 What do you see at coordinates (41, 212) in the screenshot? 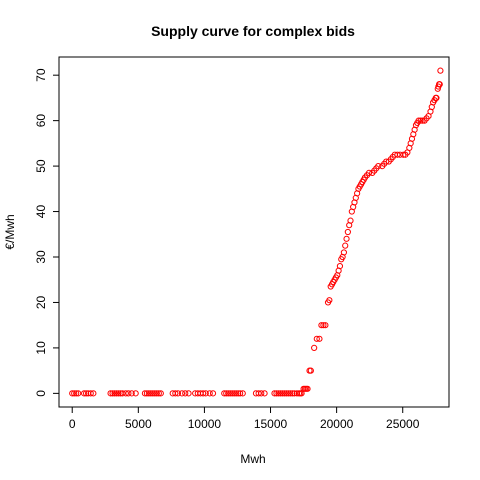
I see `y-tick-label: 40` at bounding box center [41, 212].